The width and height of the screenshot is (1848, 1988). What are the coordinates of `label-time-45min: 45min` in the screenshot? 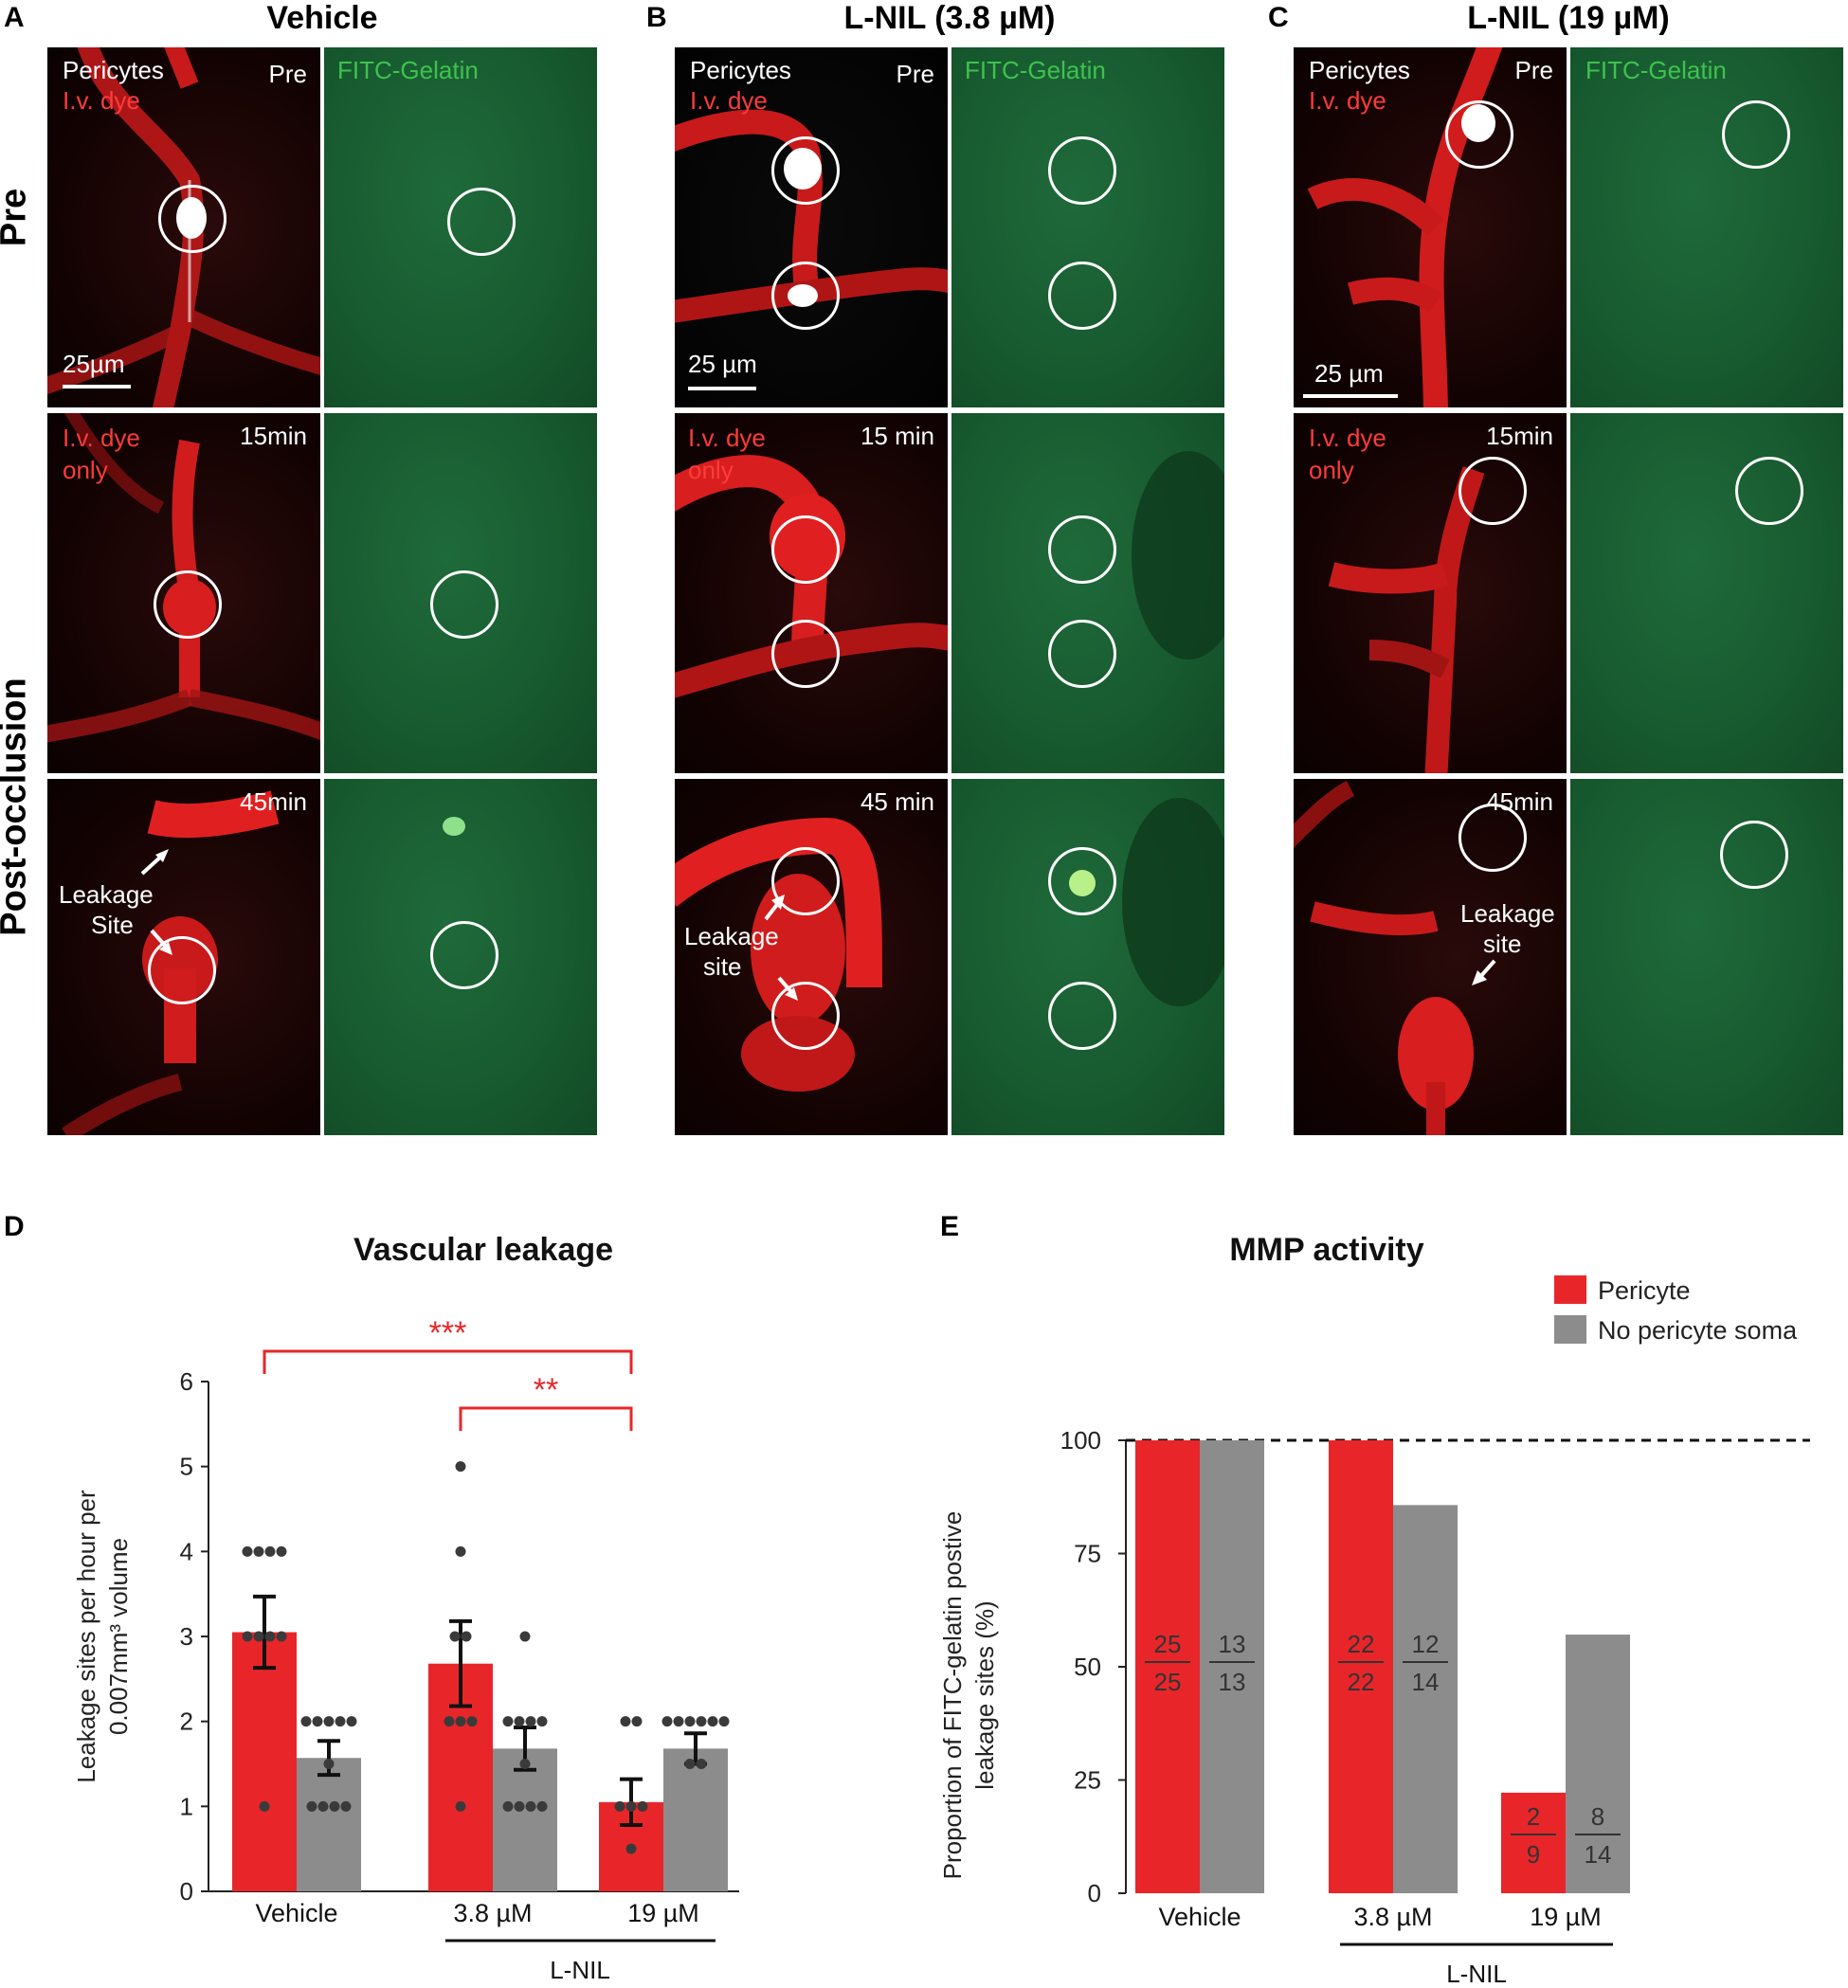 It's located at (273, 802).